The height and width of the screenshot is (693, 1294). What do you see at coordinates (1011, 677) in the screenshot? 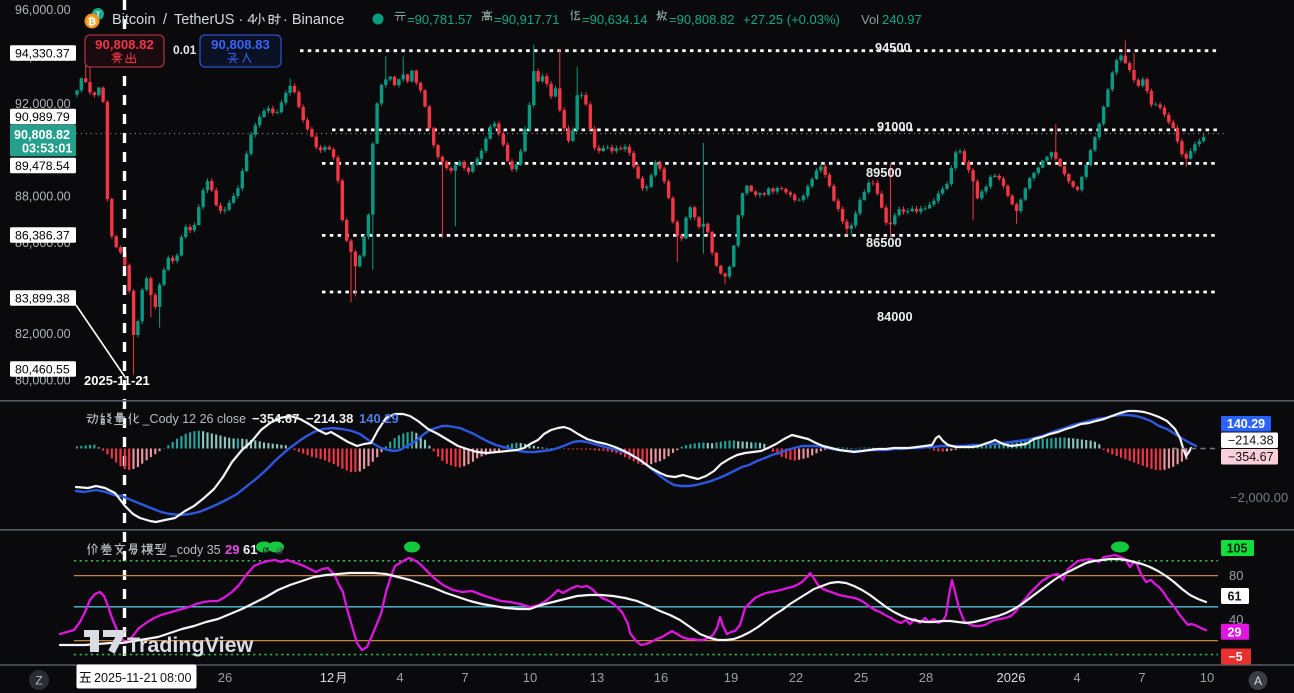
I see `svg-text: 2026` at bounding box center [1011, 677].